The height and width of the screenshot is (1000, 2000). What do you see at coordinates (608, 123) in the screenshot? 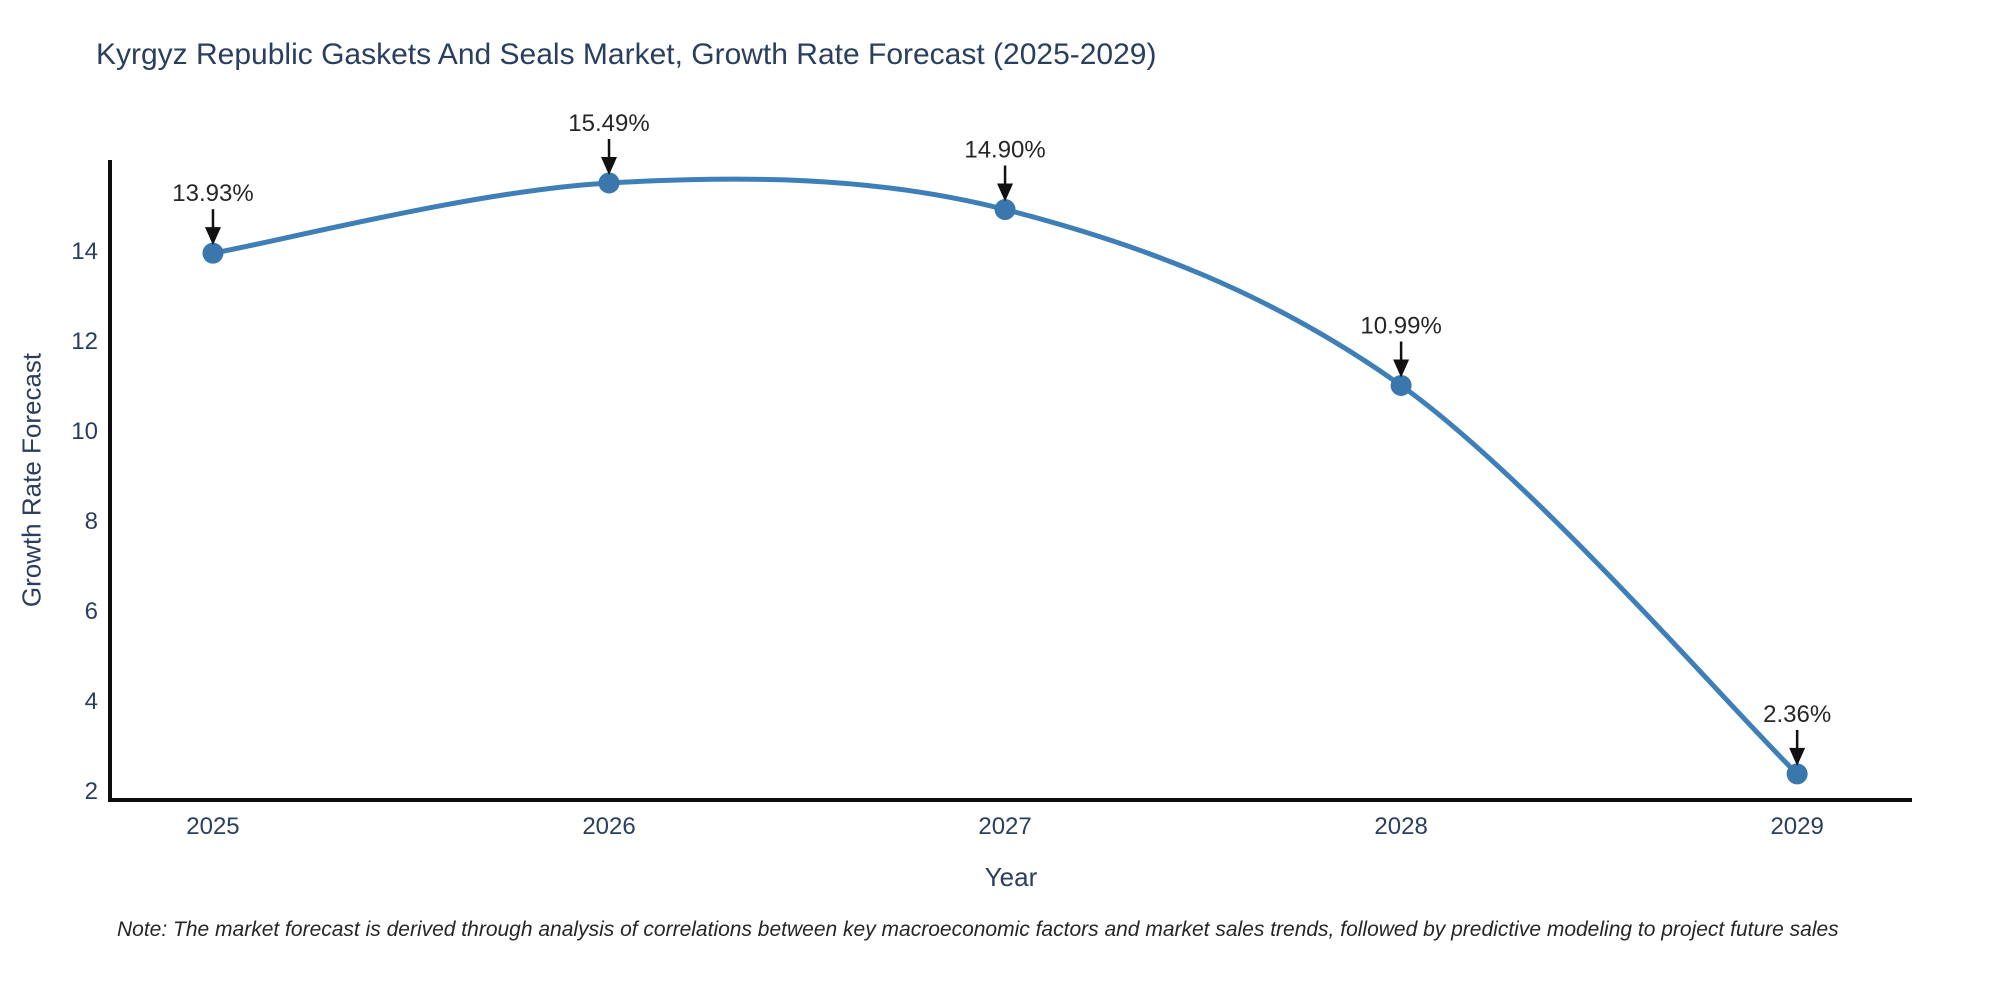
I see `data-point-label: 15.49%` at bounding box center [608, 123].